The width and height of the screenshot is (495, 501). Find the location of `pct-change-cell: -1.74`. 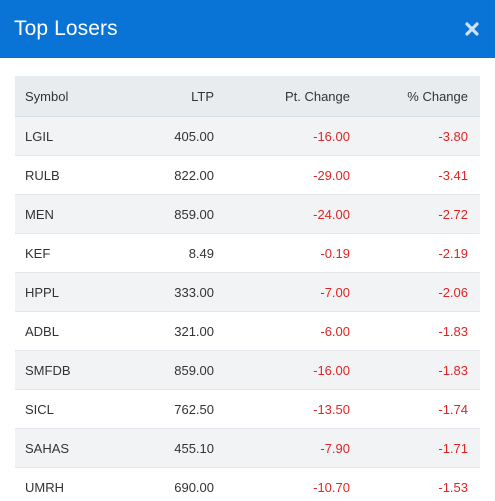

pct-change-cell: -1.74 is located at coordinates (415, 409).